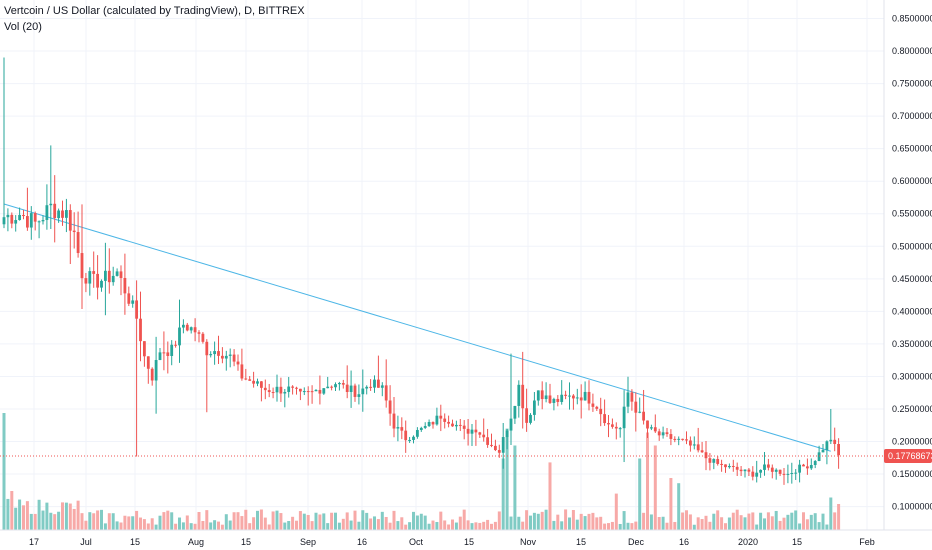 The image size is (932, 550). I want to click on x-tick-label: Oct, so click(416, 542).